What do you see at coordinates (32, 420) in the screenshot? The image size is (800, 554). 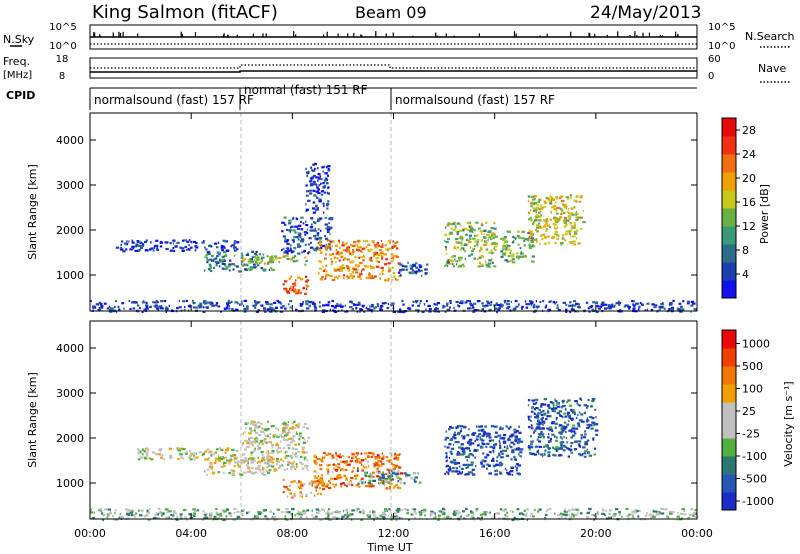 I see `velocity-ylabel: Slant Range [km]` at bounding box center [32, 420].